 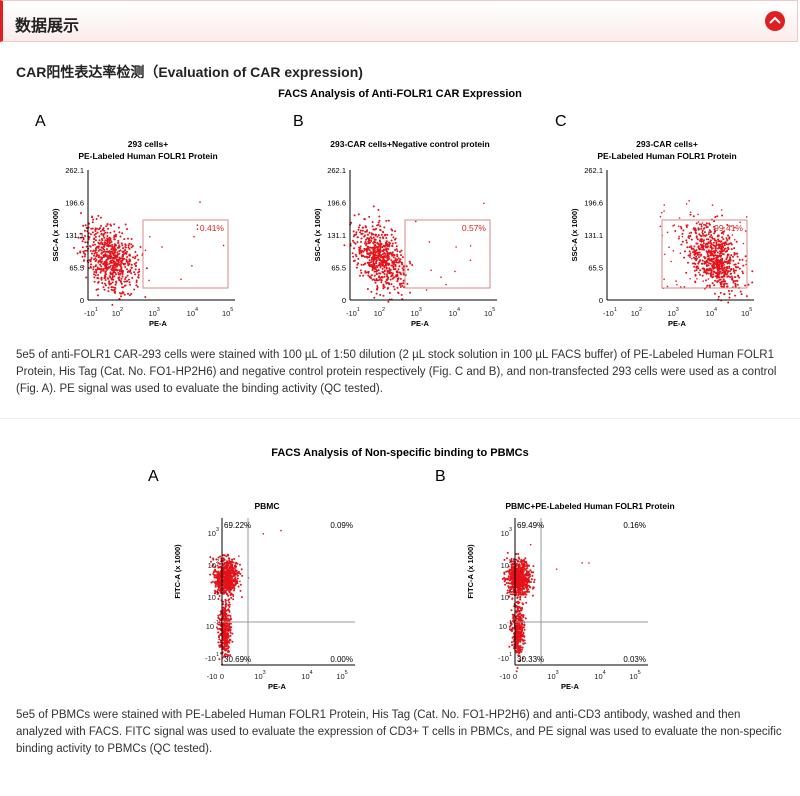 I want to click on collapse-button, so click(x=775, y=21).